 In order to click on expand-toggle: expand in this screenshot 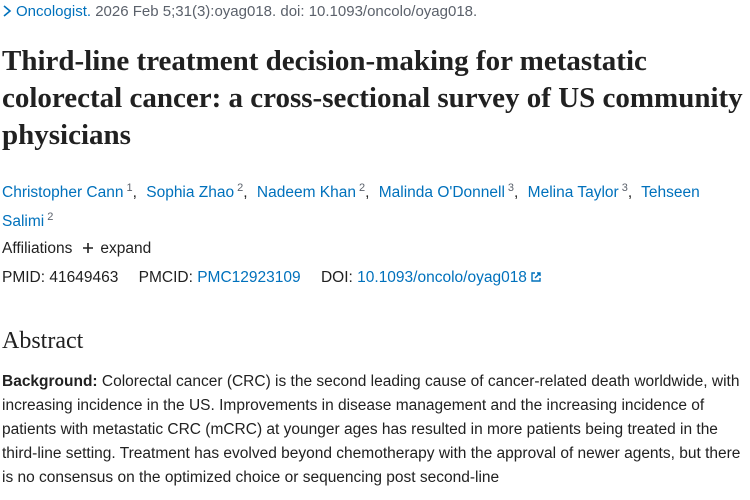, I will do `click(126, 248)`.